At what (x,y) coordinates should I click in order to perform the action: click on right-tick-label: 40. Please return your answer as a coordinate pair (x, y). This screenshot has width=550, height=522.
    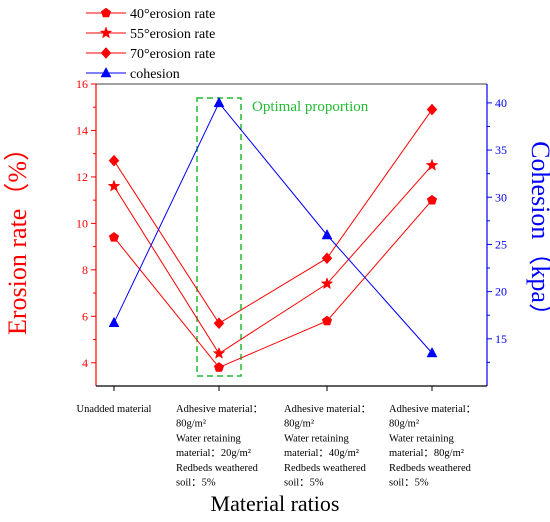
    Looking at the image, I should click on (501, 103).